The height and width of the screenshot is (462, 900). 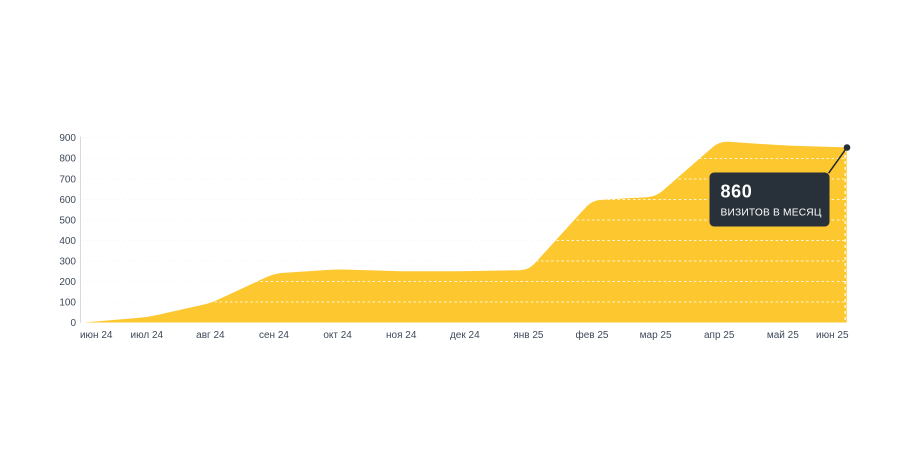 I want to click on svg-text: ноя 24, so click(x=401, y=335).